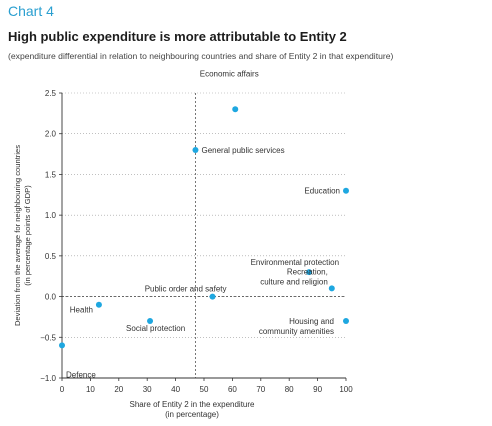 Image resolution: width=492 pixels, height=426 pixels. What do you see at coordinates (51, 174) in the screenshot?
I see `y-tick-label: 1.5` at bounding box center [51, 174].